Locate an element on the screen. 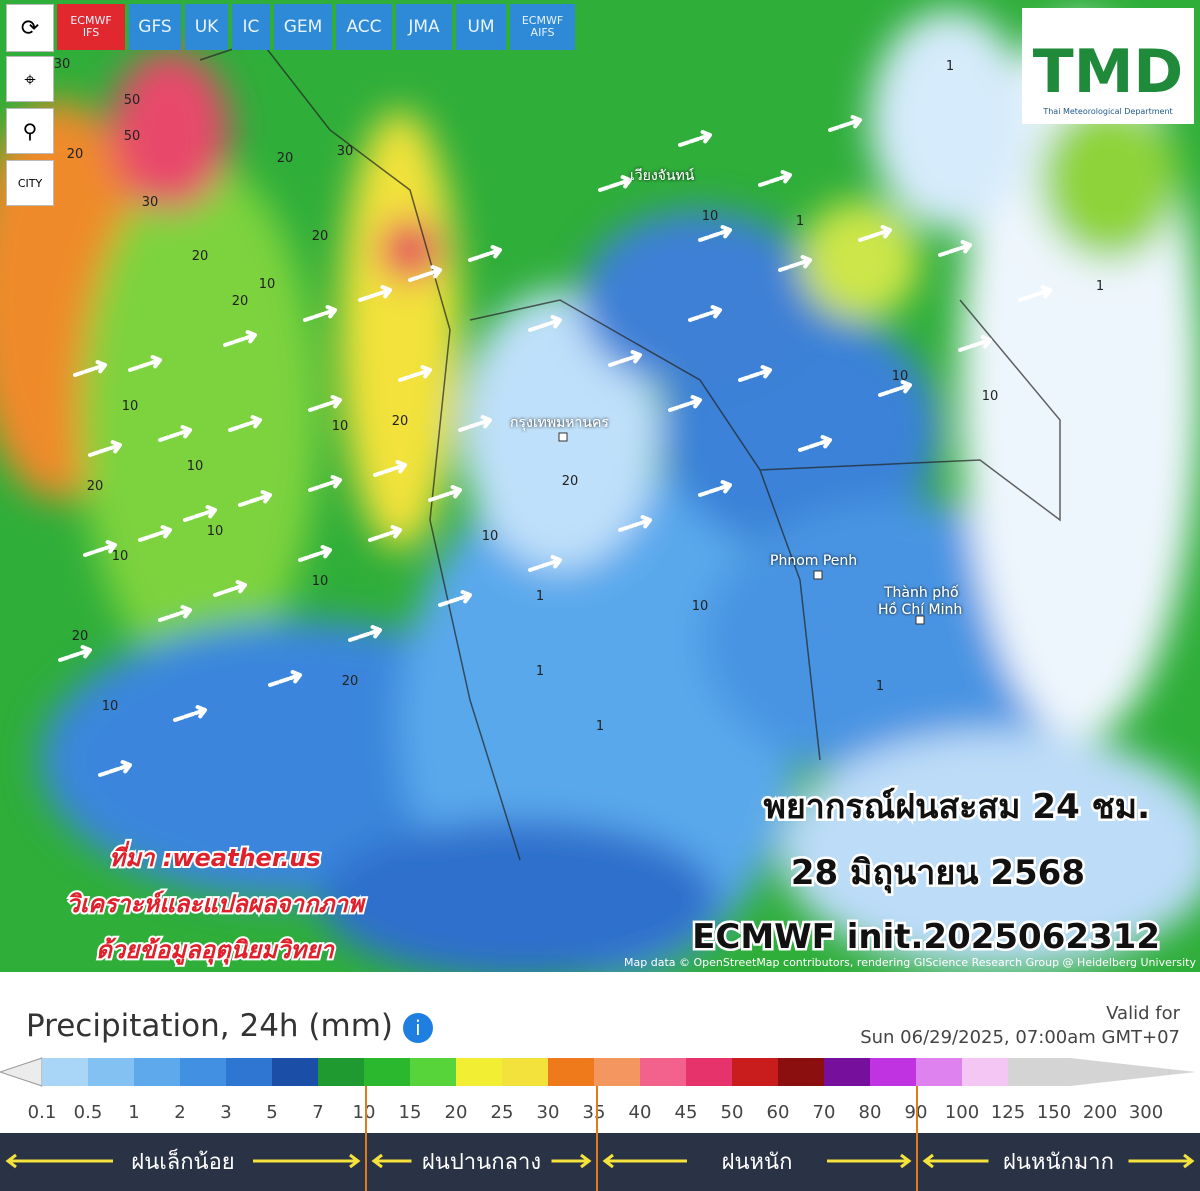 This screenshot has width=1200, height=1191. scale-label: 70 is located at coordinates (824, 1112).